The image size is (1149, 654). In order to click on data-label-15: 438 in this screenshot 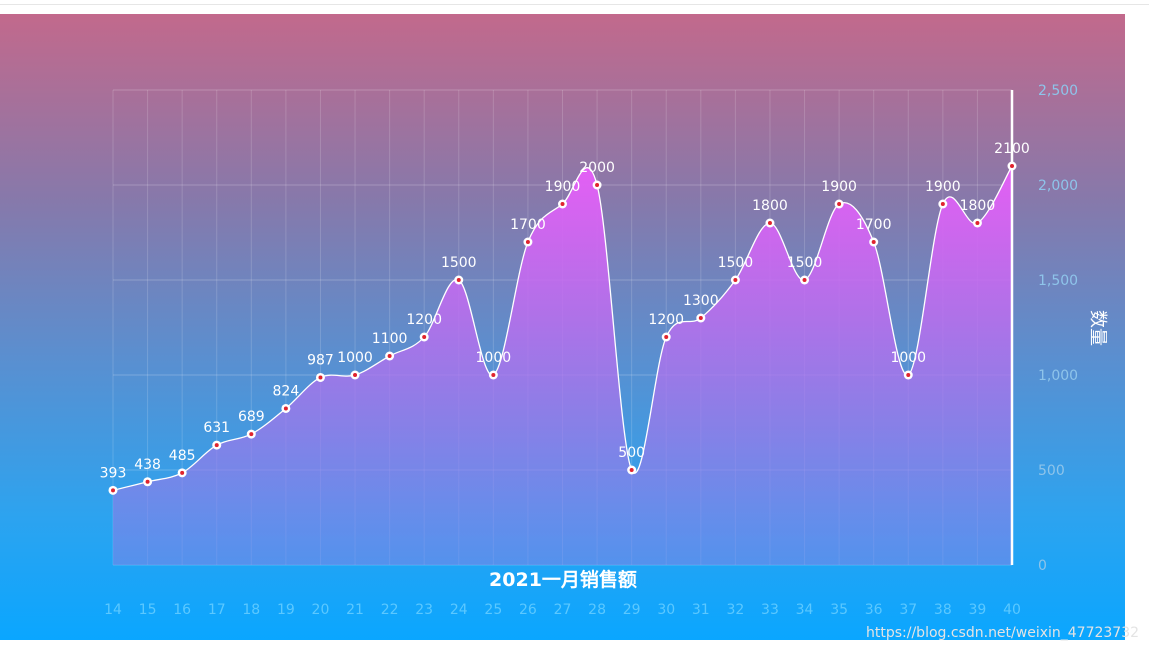, I will do `click(147, 465)`.